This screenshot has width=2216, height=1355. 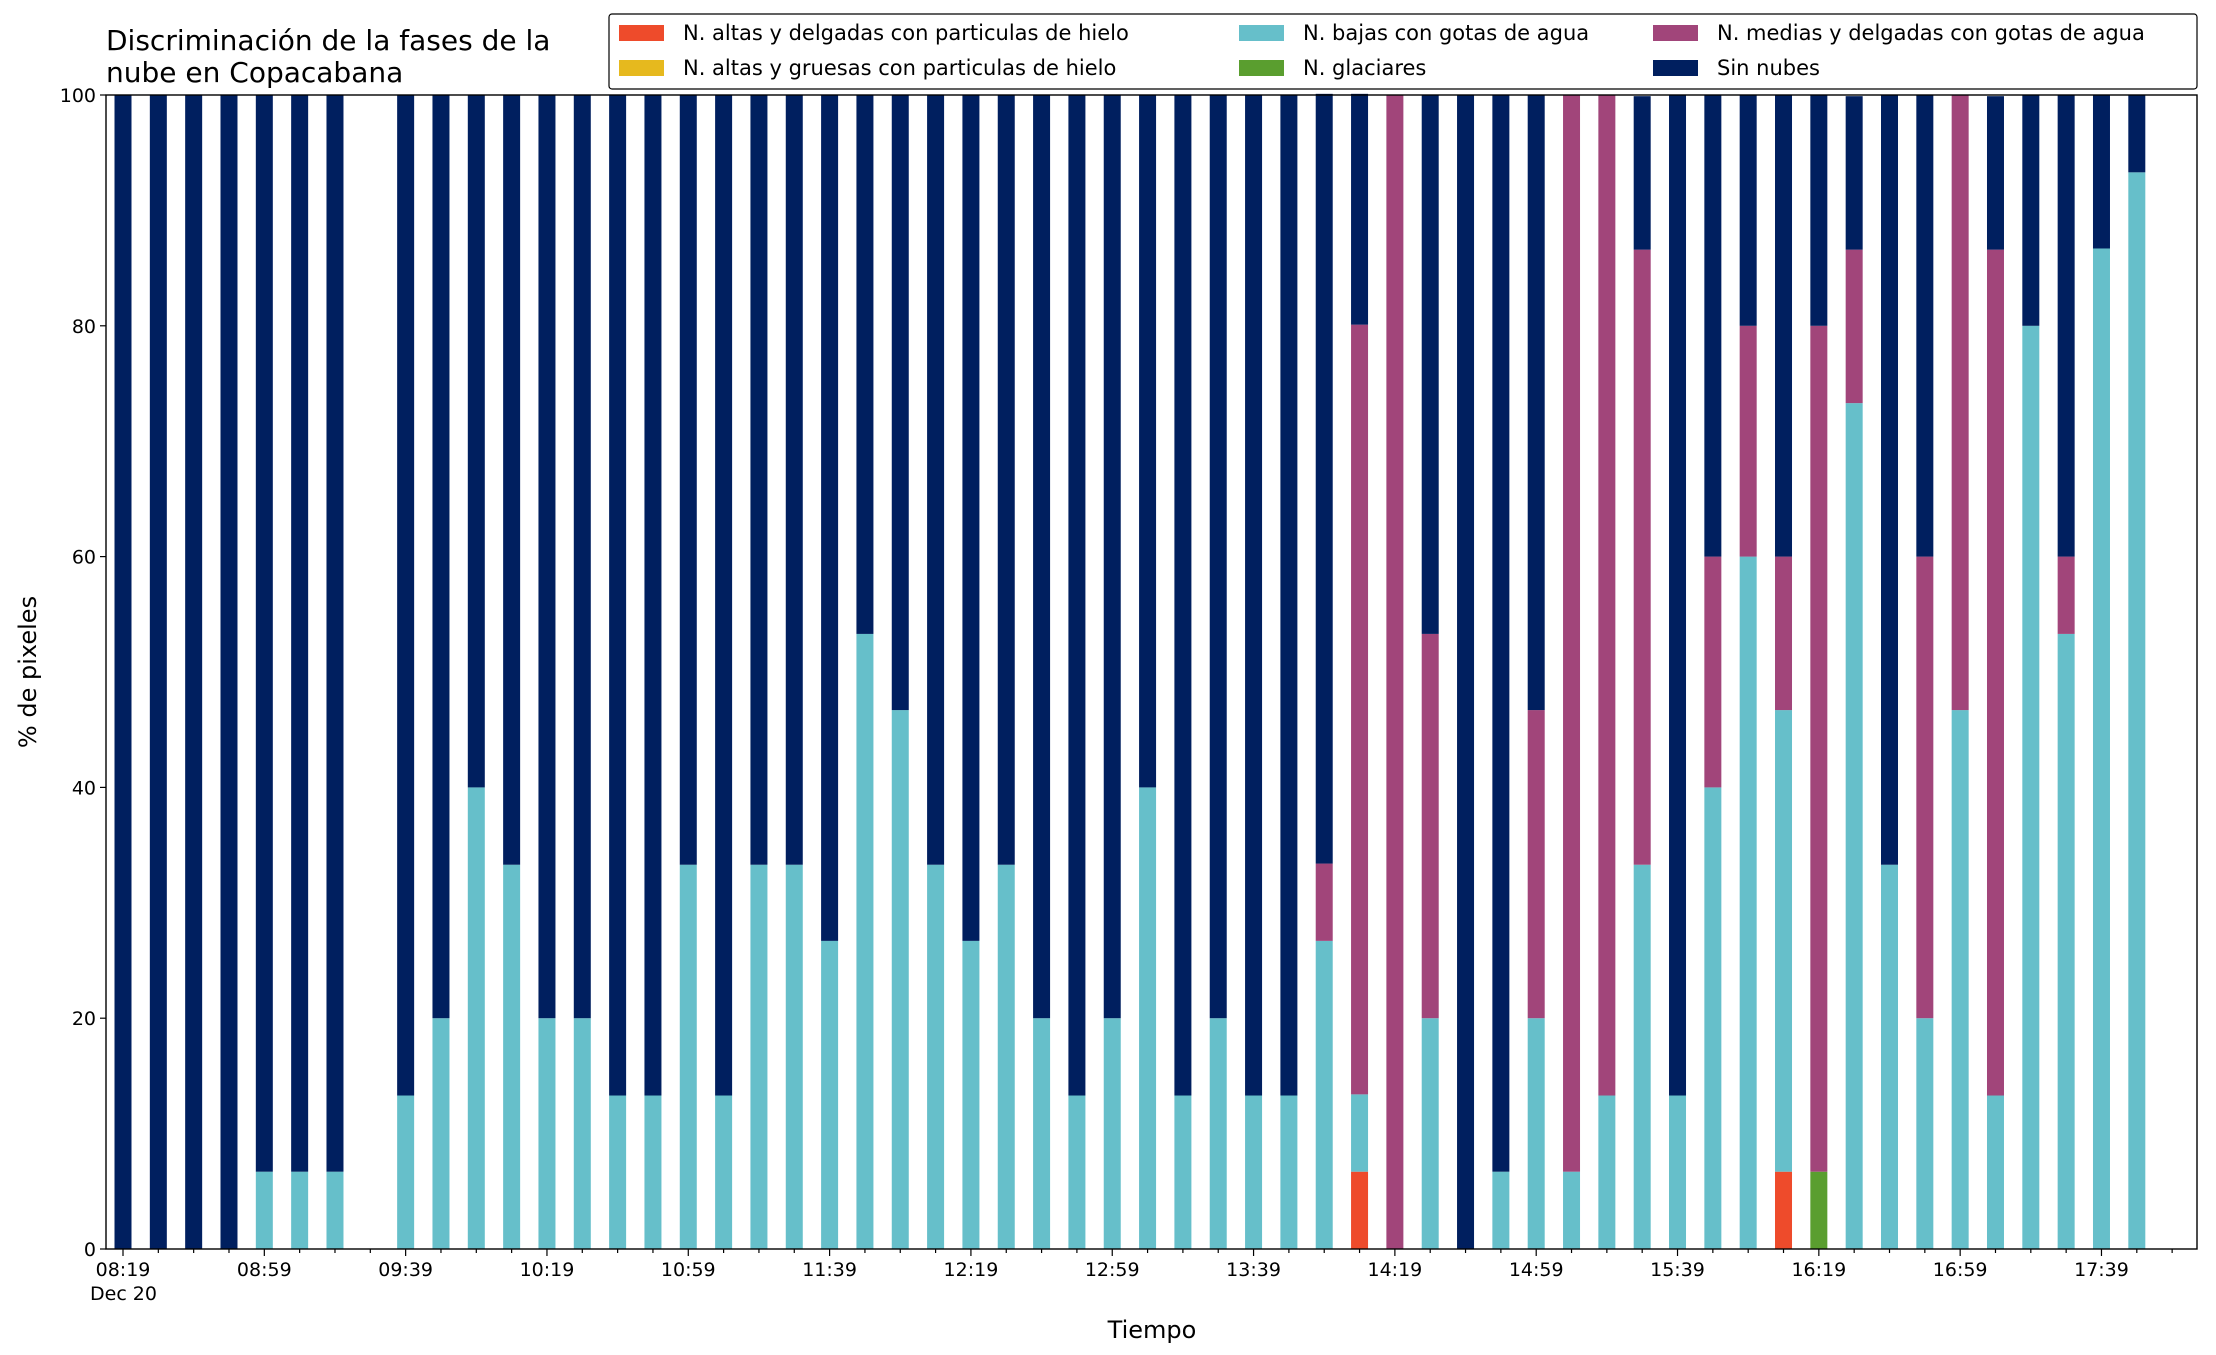 What do you see at coordinates (688, 1270) in the screenshot?
I see `x-tick-label: 10:59` at bounding box center [688, 1270].